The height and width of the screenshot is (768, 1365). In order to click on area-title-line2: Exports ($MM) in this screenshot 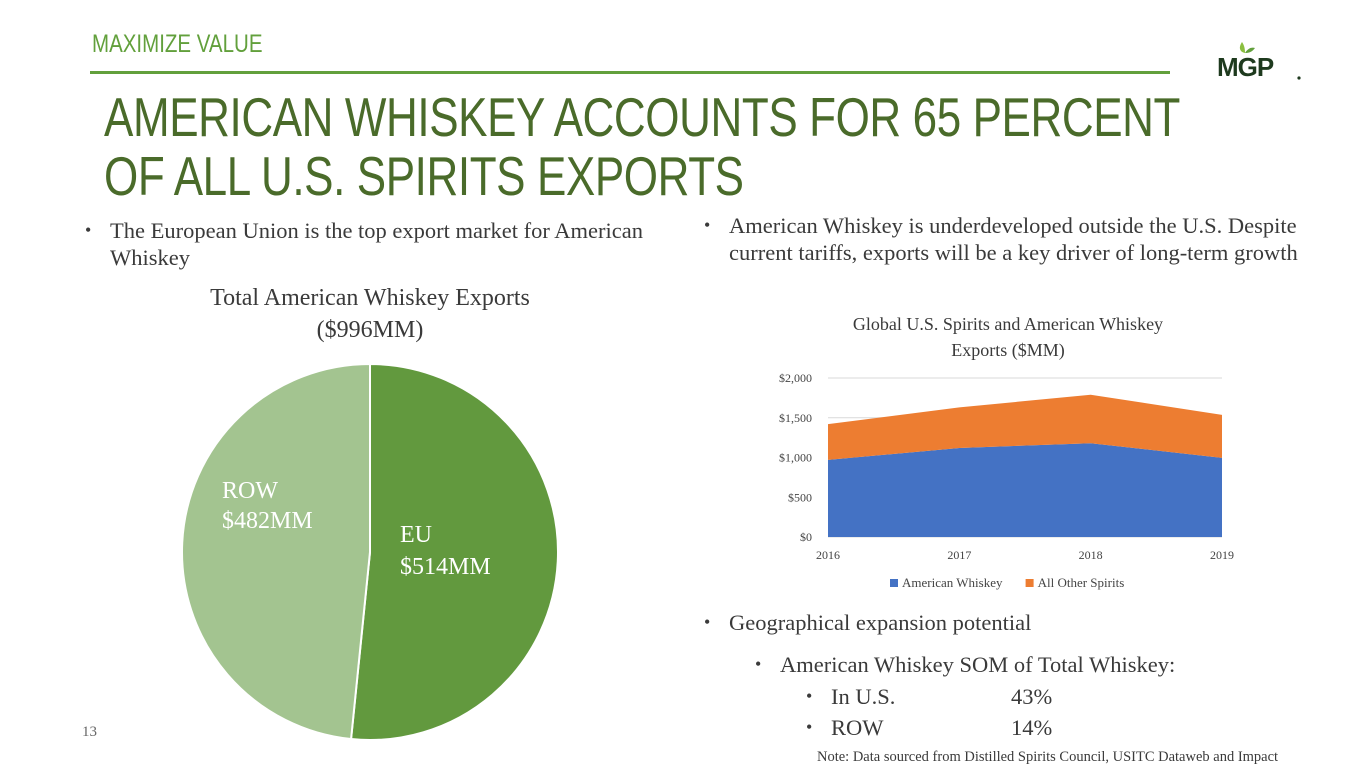, I will do `click(1008, 350)`.